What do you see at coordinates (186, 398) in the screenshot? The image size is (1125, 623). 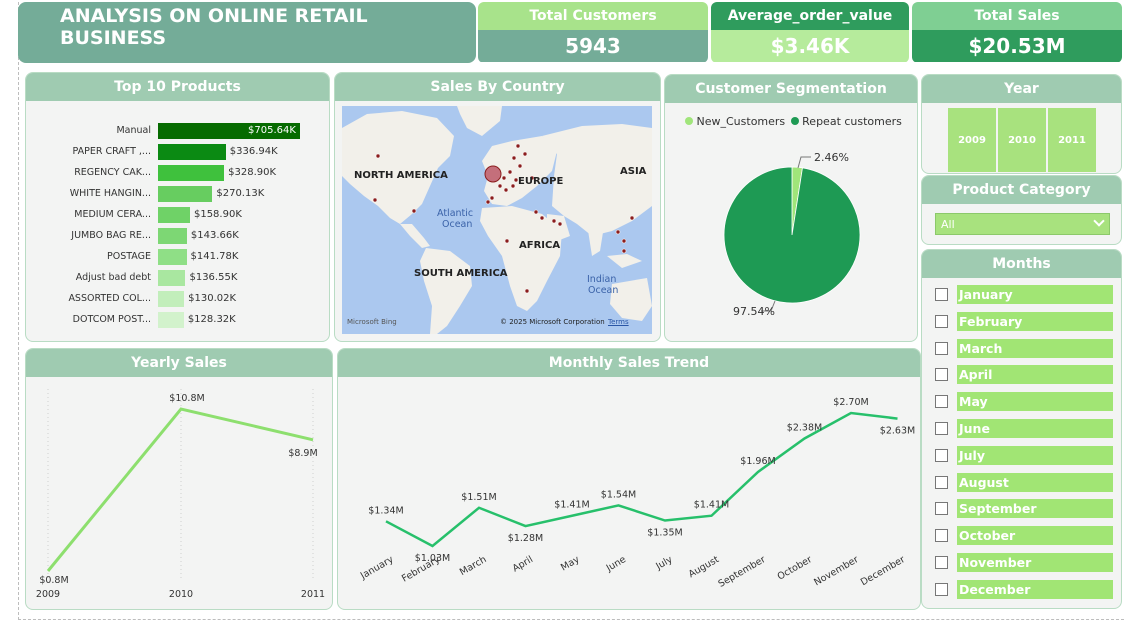 I see `yearly-data-label: $10.8M` at bounding box center [186, 398].